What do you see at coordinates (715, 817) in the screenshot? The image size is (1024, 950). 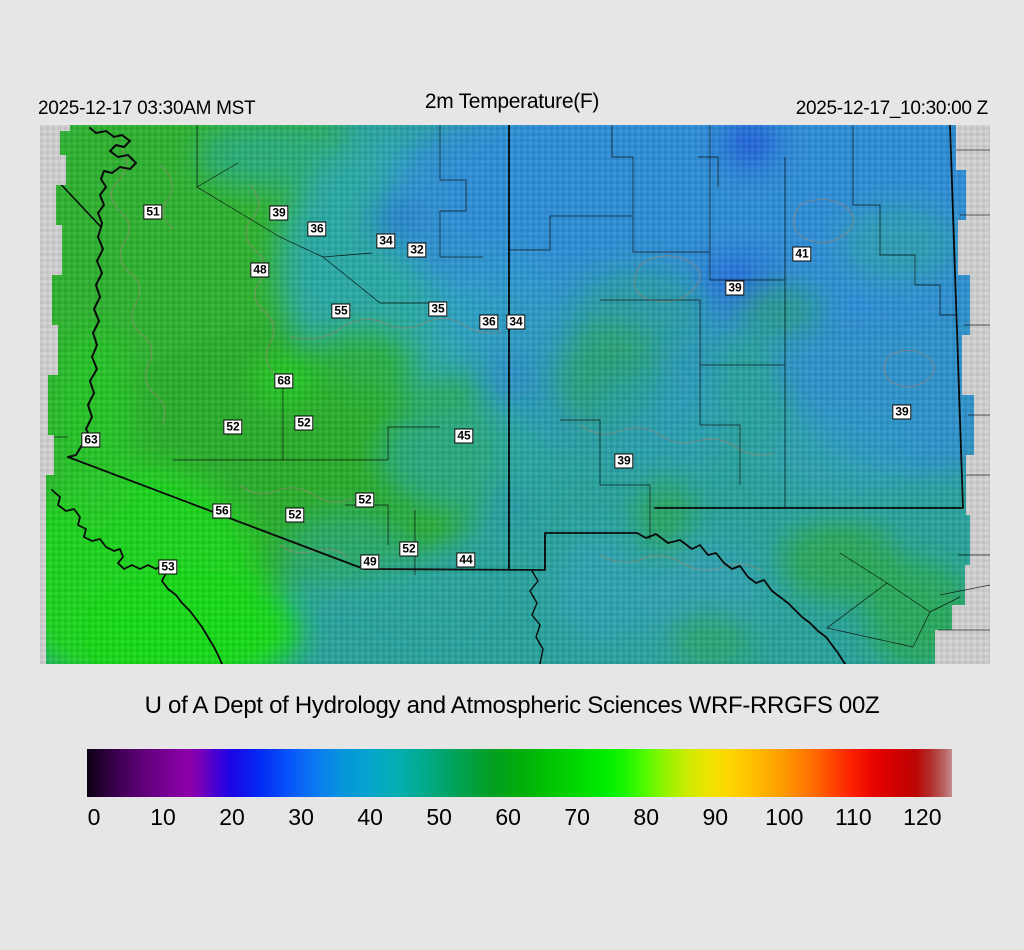 I see `colorbar-tick-label: 90` at bounding box center [715, 817].